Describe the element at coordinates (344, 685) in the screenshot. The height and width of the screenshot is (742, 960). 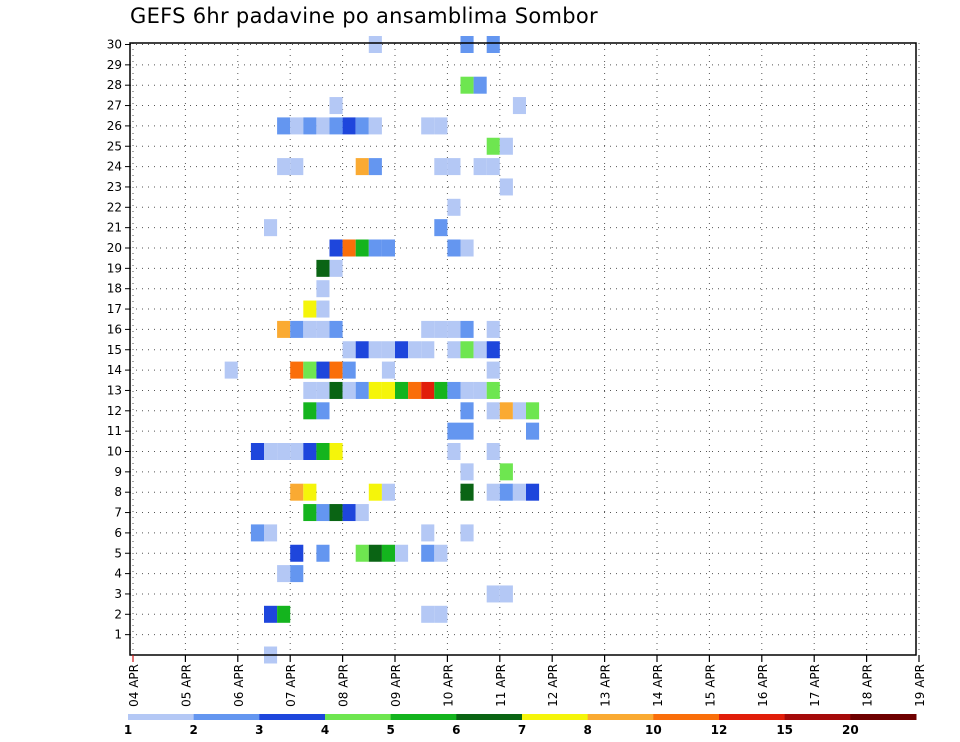
I see `x-tick-label: 08 APR` at that location.